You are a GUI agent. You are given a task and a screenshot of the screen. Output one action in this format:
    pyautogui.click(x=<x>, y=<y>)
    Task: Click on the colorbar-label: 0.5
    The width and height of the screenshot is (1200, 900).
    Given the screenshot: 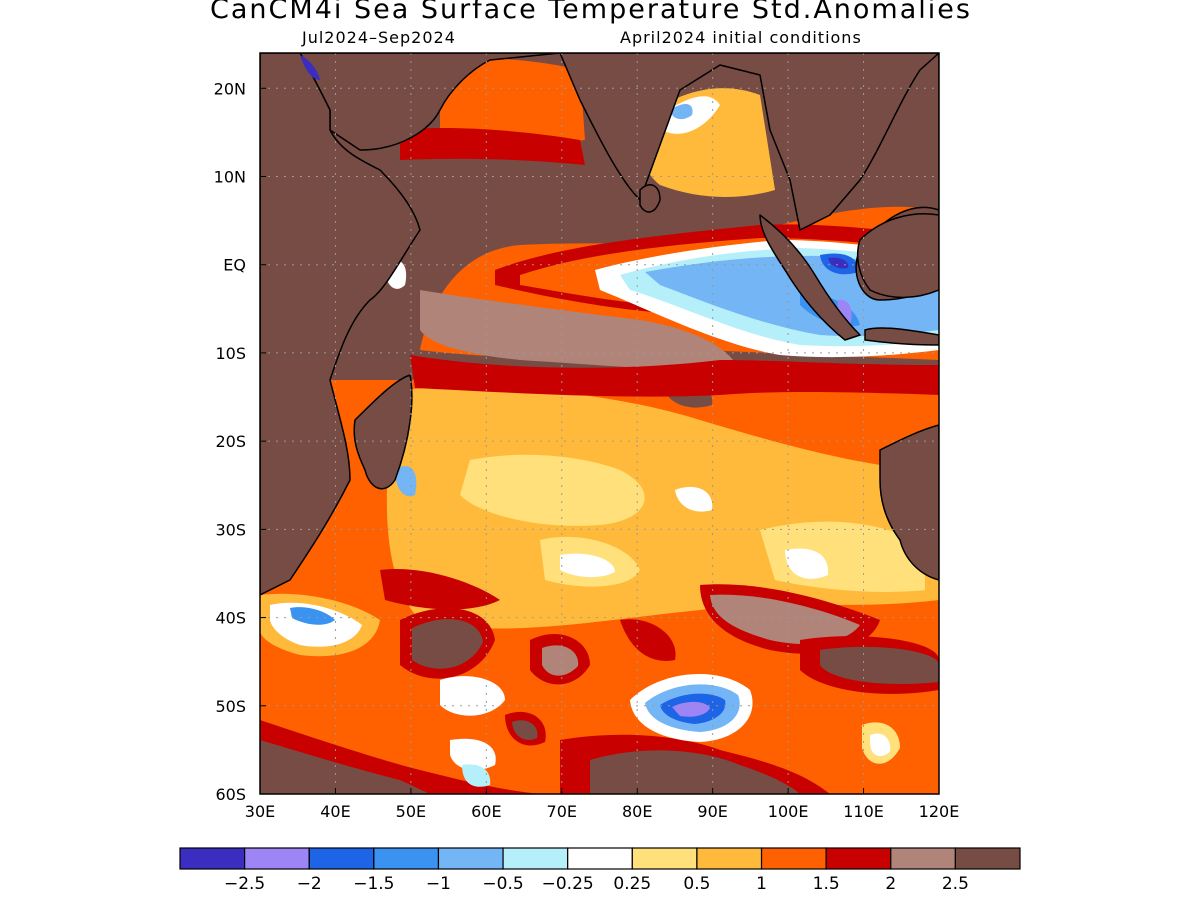 What is the action you would take?
    pyautogui.click(x=696, y=884)
    